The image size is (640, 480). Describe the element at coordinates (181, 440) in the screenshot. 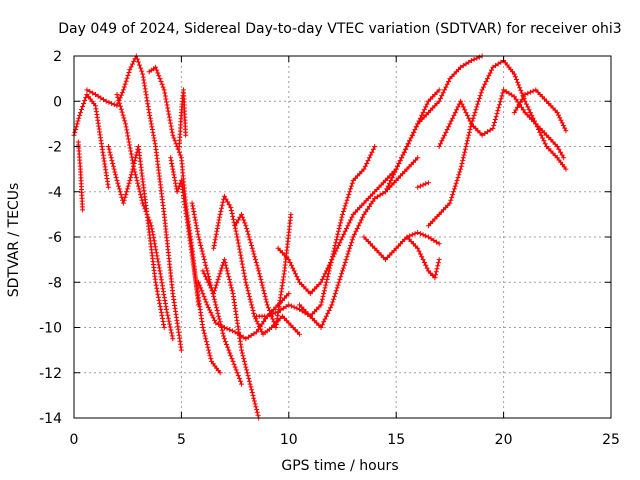

I see `x-tick-label: 5` at that location.